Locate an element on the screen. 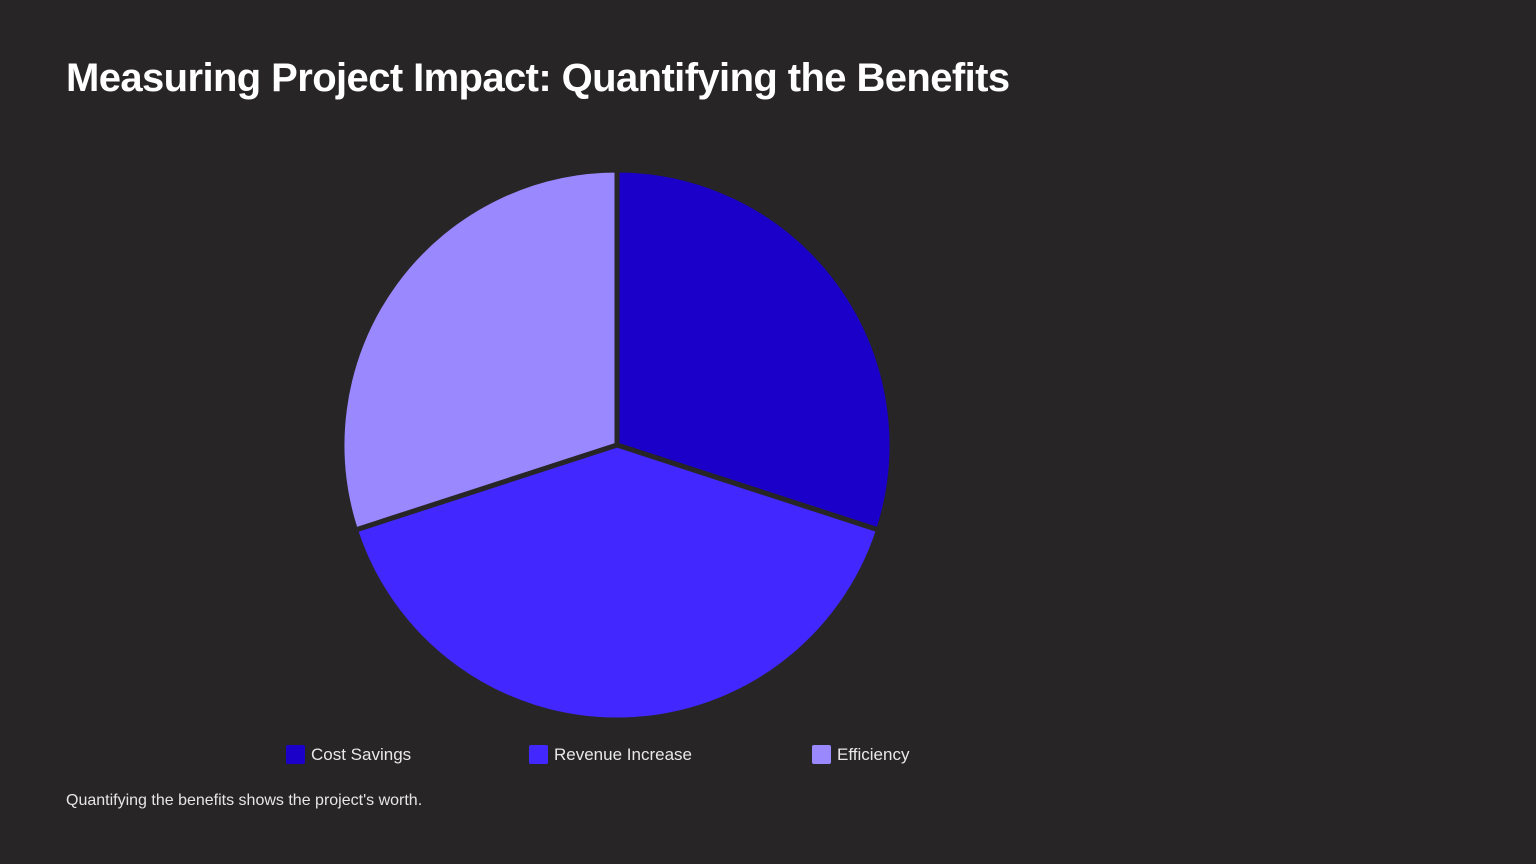  legend-item-revenue-increase: Revenue Increase is located at coordinates (610, 754).